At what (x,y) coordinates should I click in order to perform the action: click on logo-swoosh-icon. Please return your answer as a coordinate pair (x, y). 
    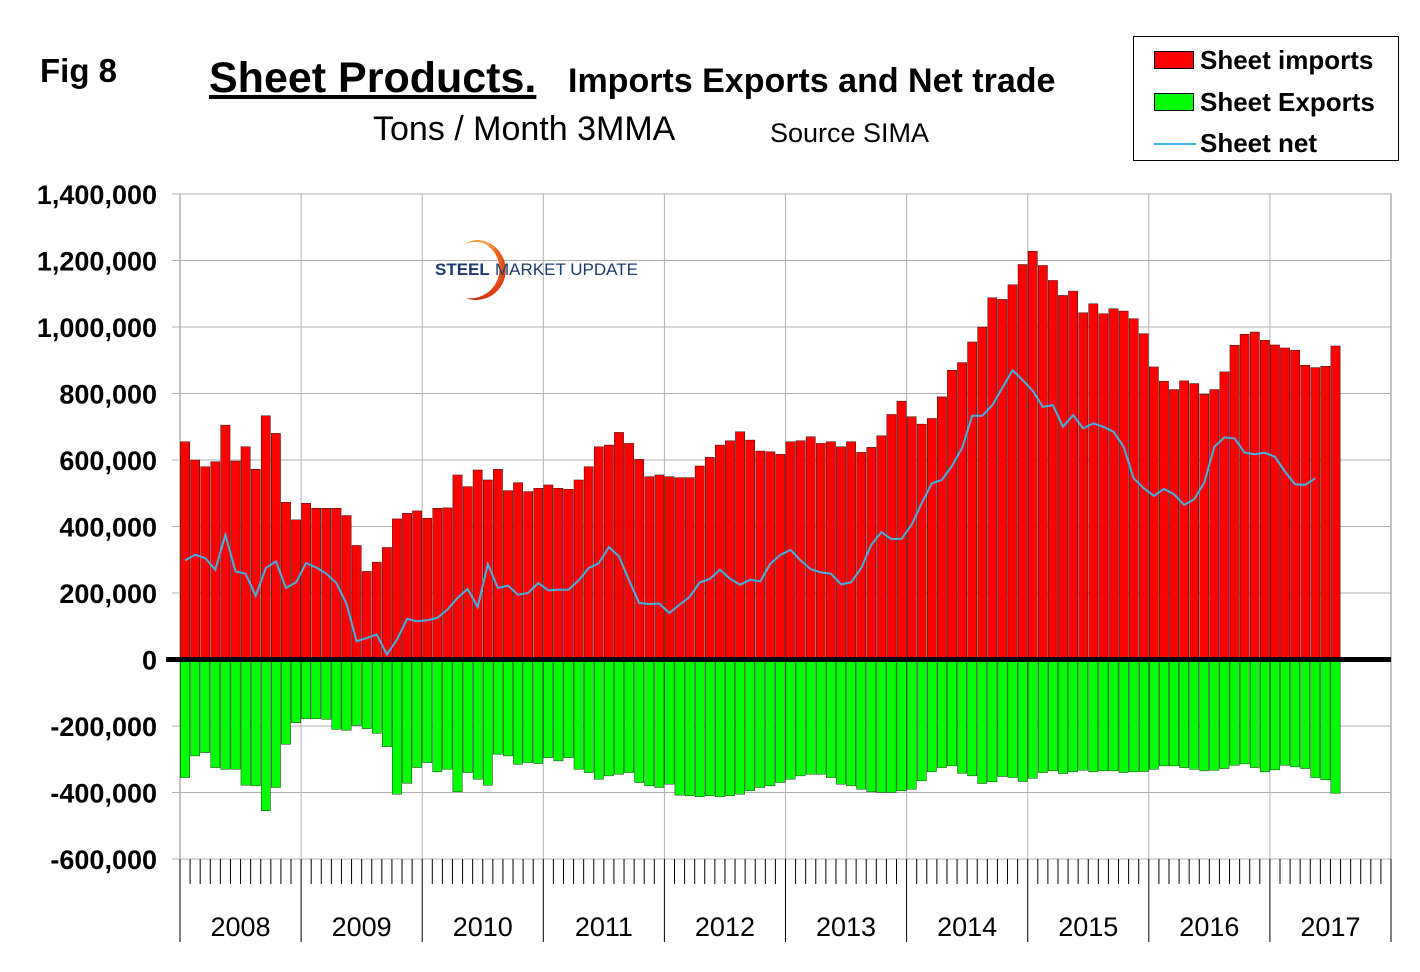
    Looking at the image, I should click on (485, 269).